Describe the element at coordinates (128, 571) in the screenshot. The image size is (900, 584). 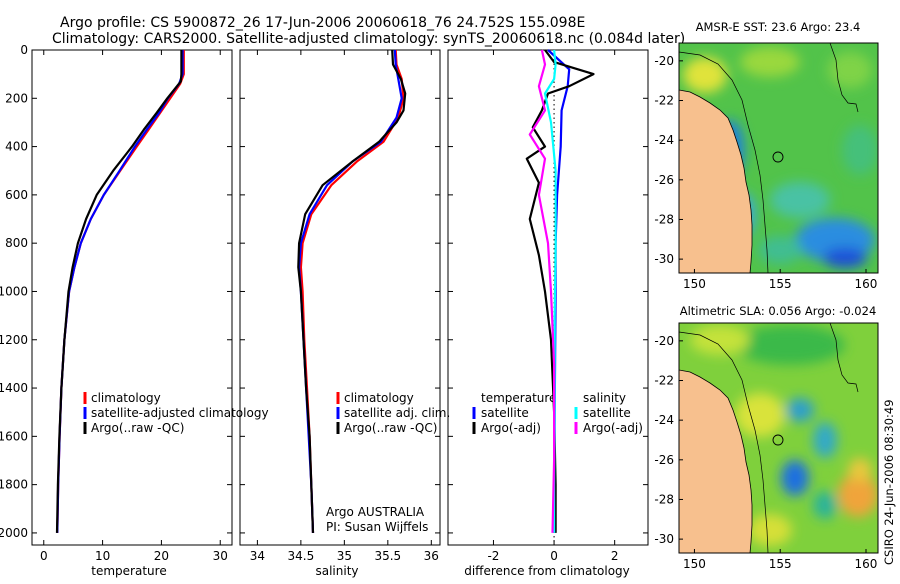
I see `temperature-xlabel: temperature` at that location.